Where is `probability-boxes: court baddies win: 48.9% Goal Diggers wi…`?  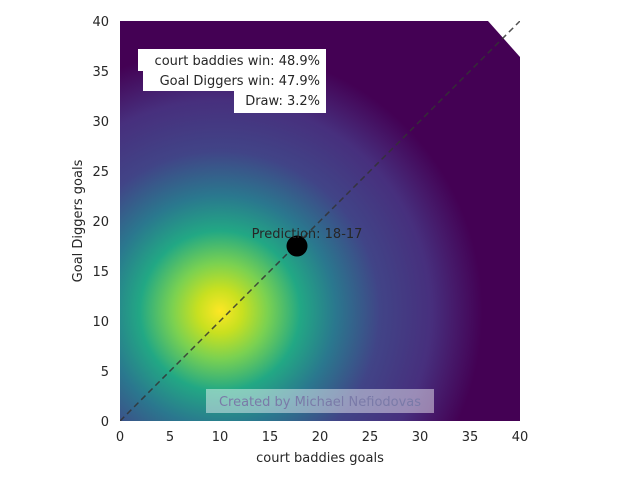 probability-boxes: court baddies win: 48.9% Goal Diggers wi… is located at coordinates (232, 81).